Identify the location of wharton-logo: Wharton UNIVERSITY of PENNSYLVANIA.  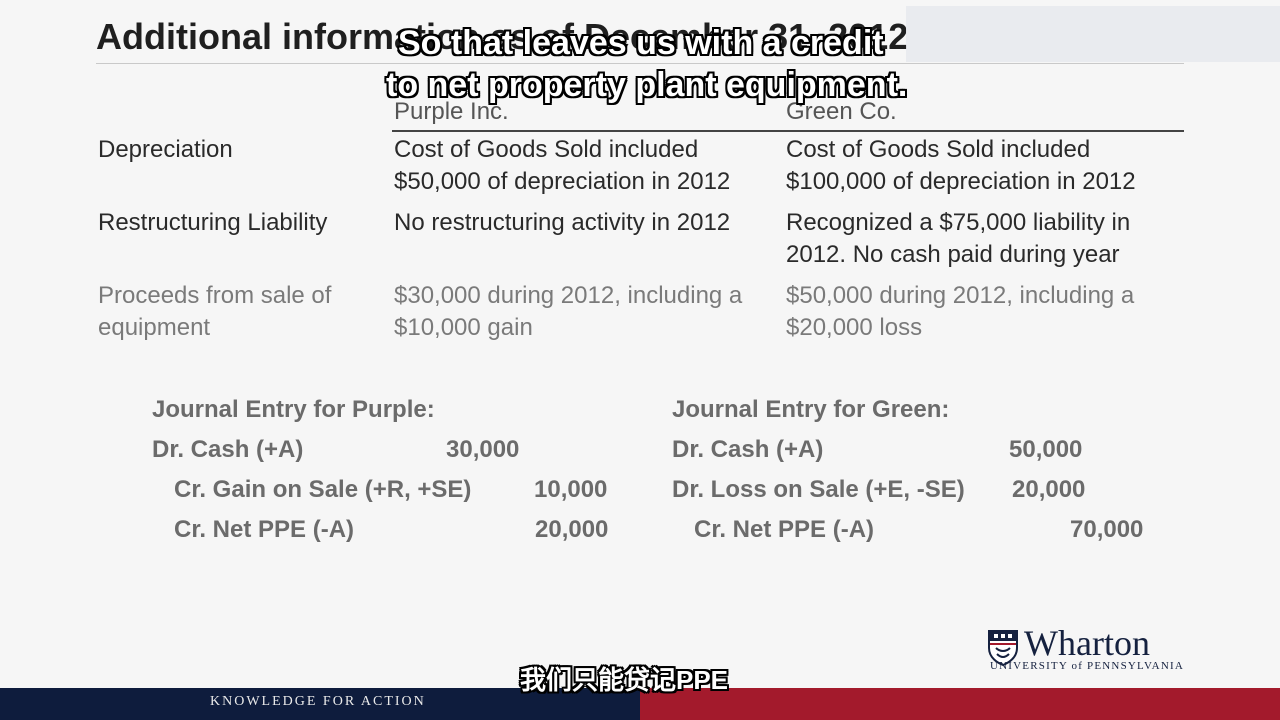
(1090, 648).